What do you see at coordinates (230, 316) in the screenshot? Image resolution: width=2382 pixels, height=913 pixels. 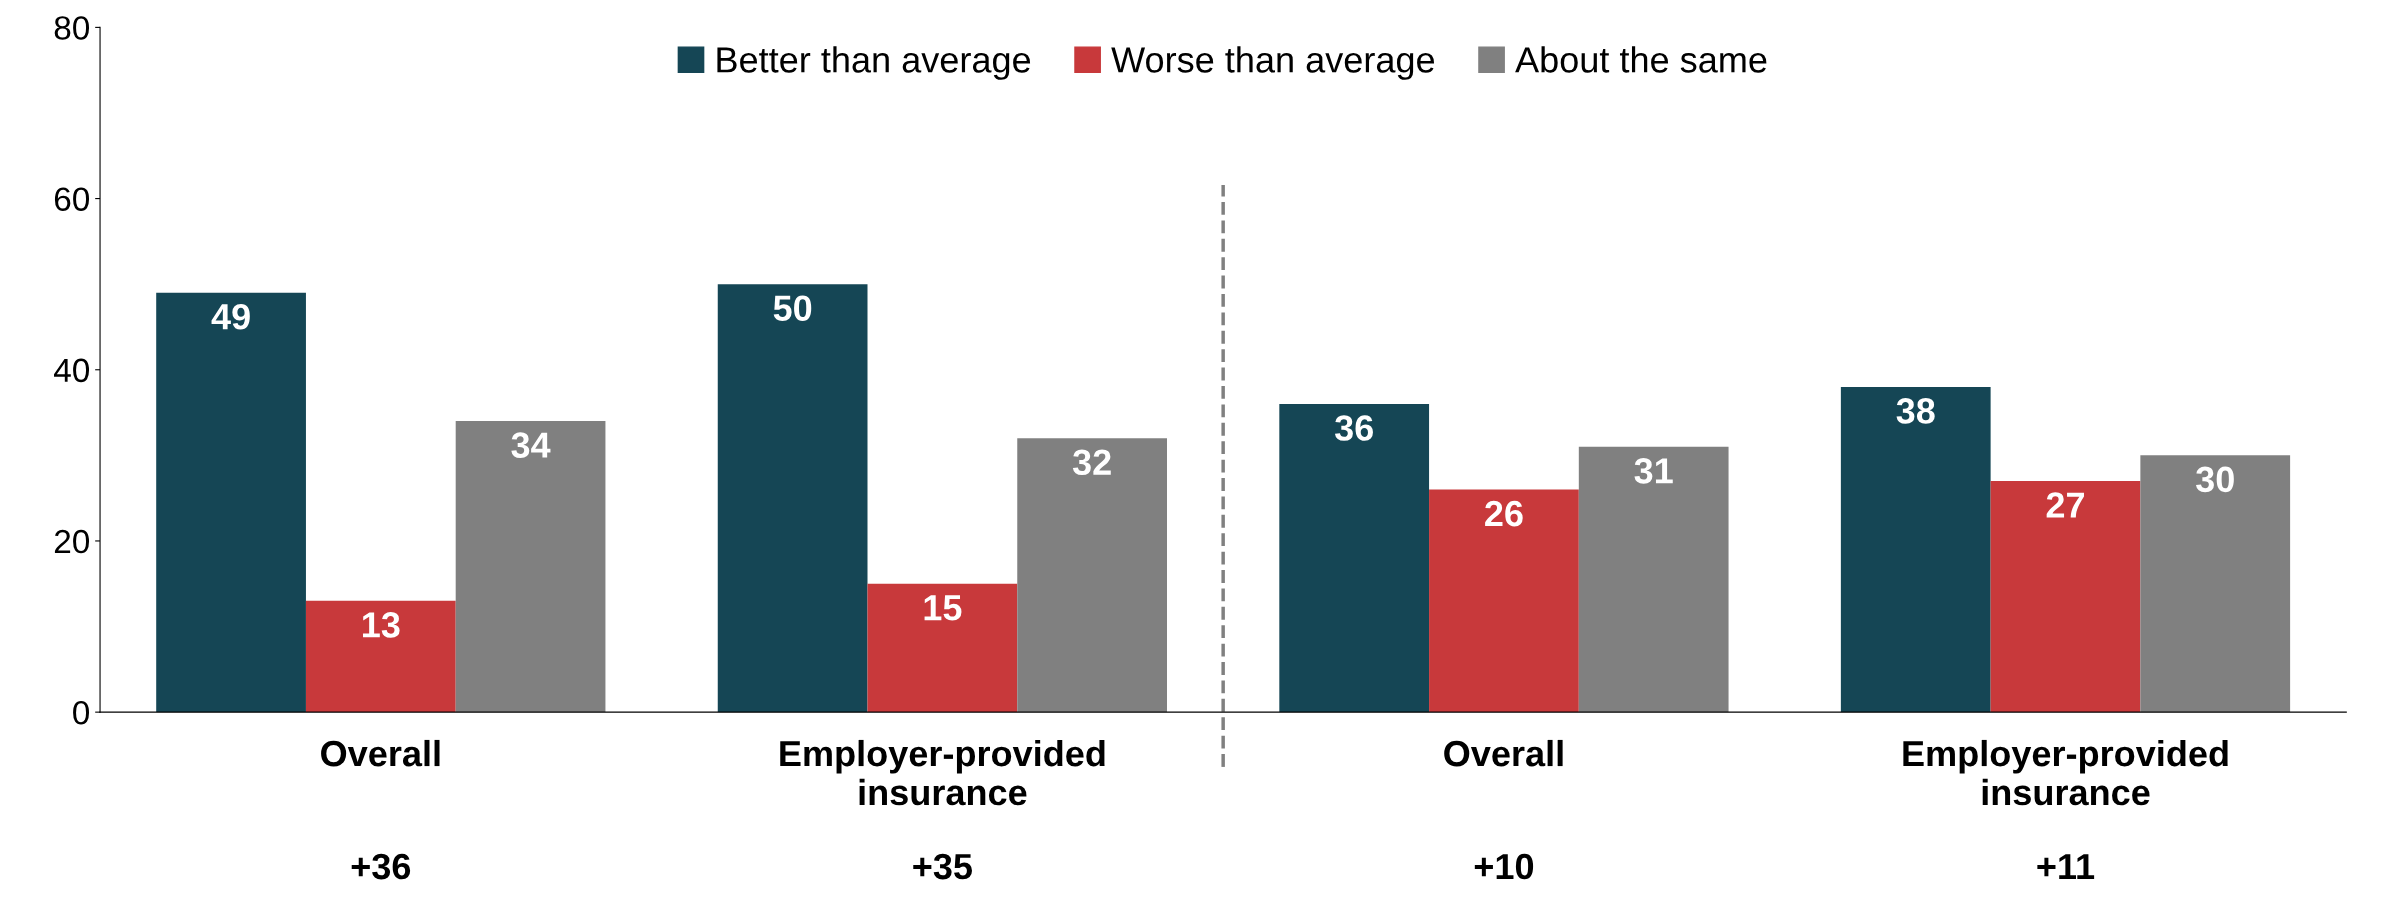 I see `data-label: 49` at bounding box center [230, 316].